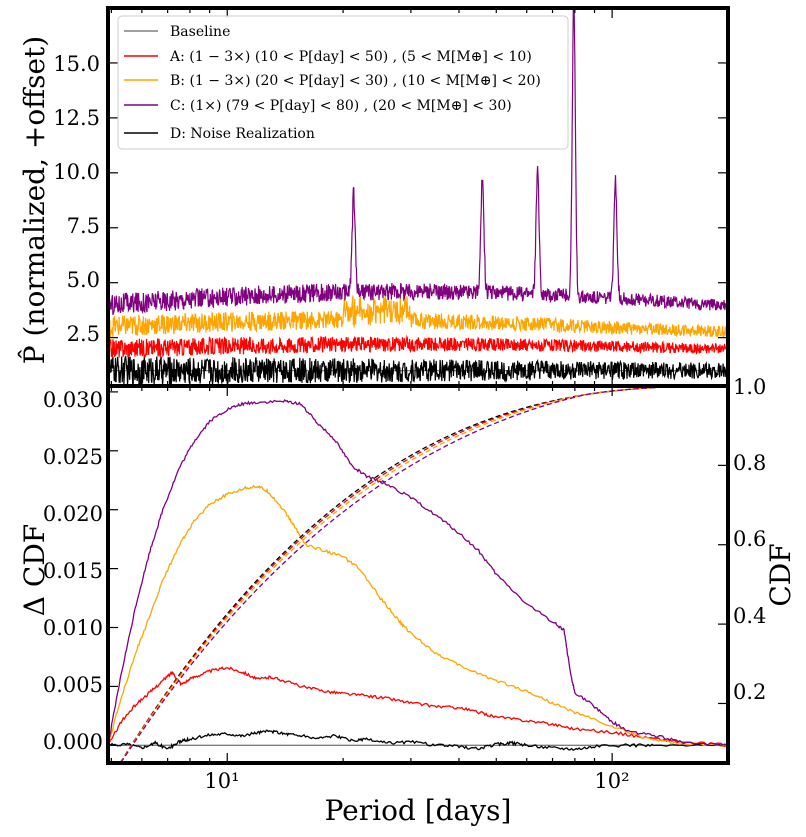 The height and width of the screenshot is (837, 806). What do you see at coordinates (749, 616) in the screenshot?
I see `cdf-ytick-0.4: 0.4` at bounding box center [749, 616].